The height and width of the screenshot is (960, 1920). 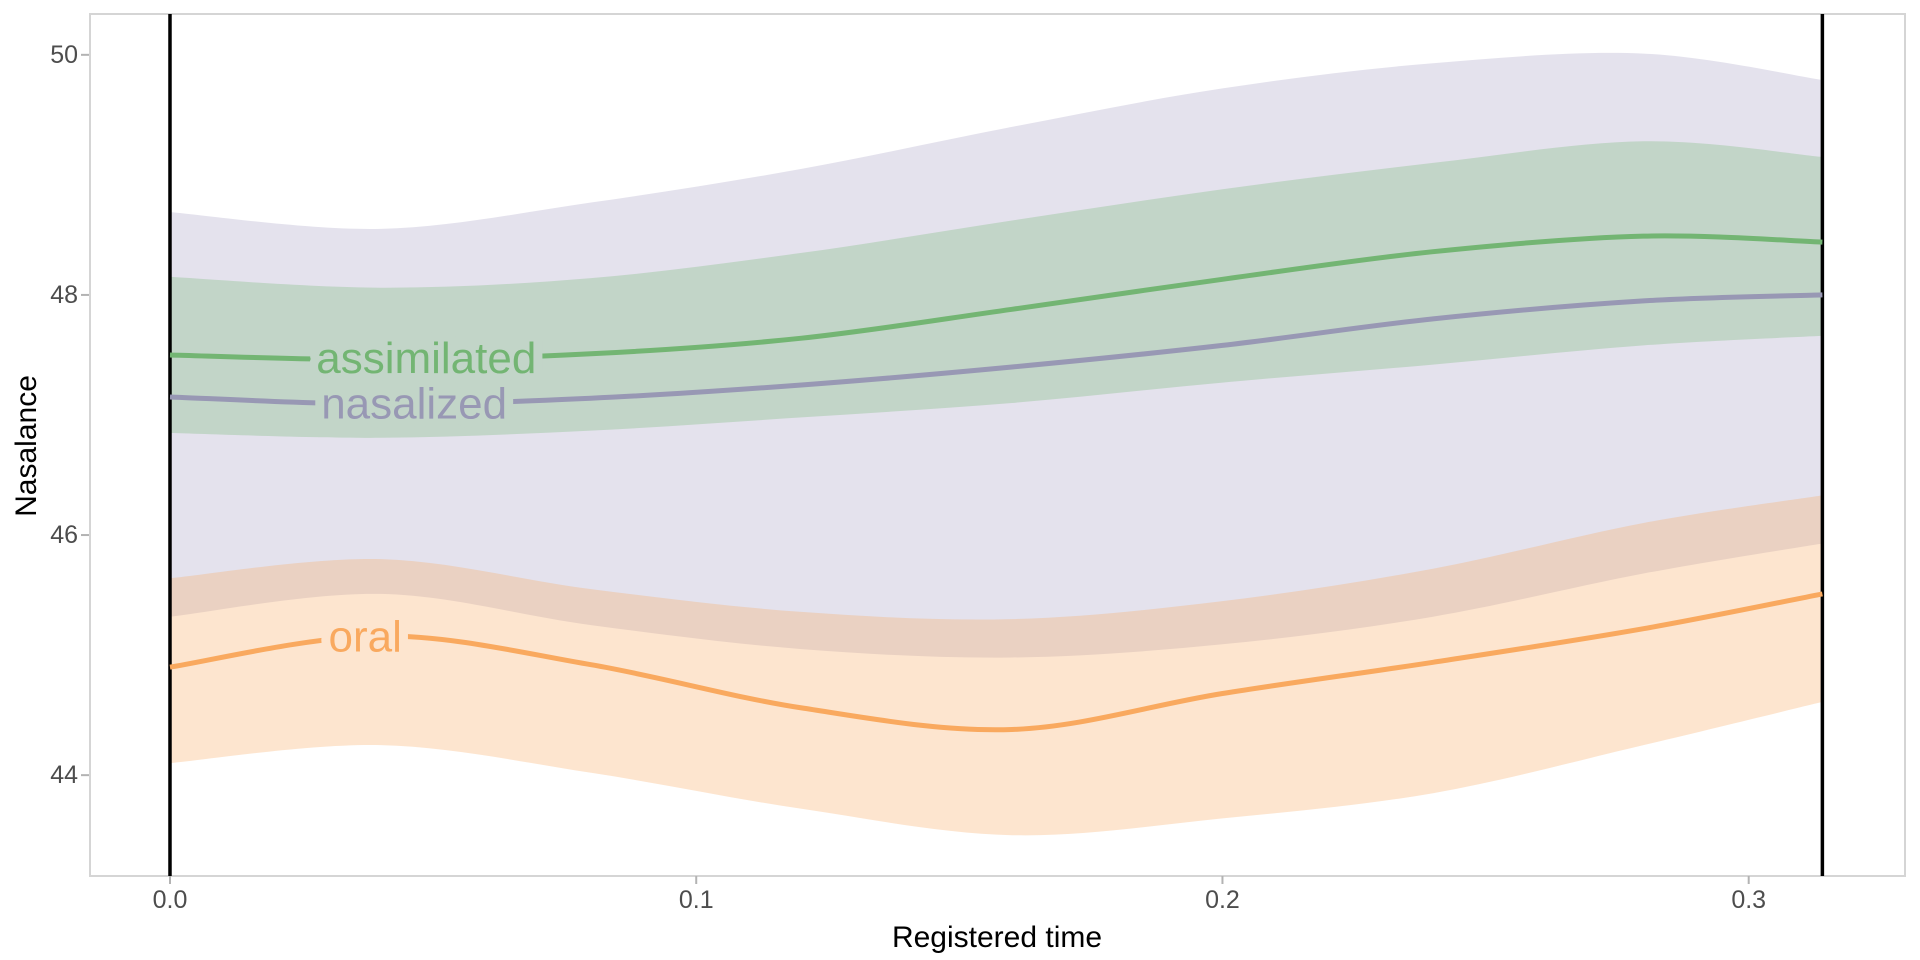 I want to click on y-tick-label: 50, so click(x=64, y=55).